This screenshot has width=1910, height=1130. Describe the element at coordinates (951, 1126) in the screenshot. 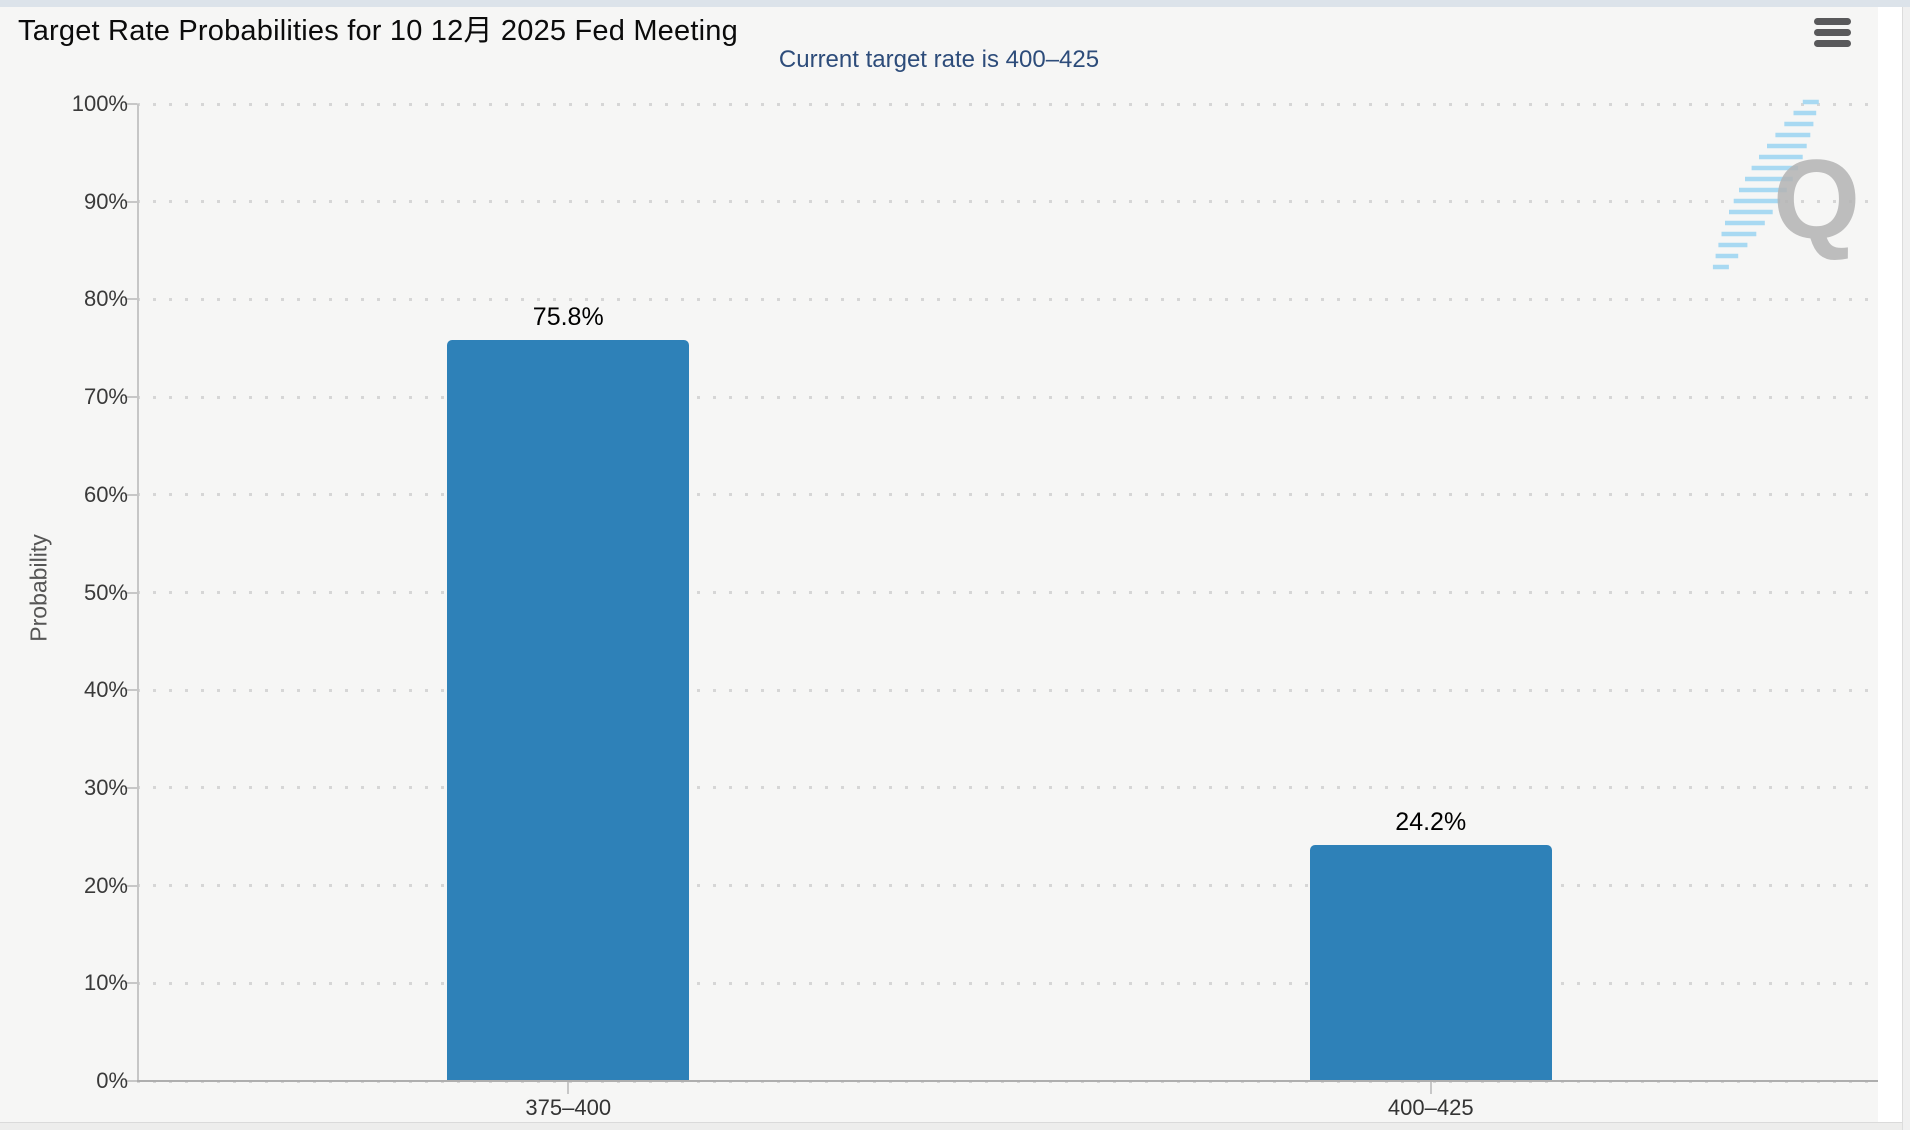

I see `bottom-strip` at that location.